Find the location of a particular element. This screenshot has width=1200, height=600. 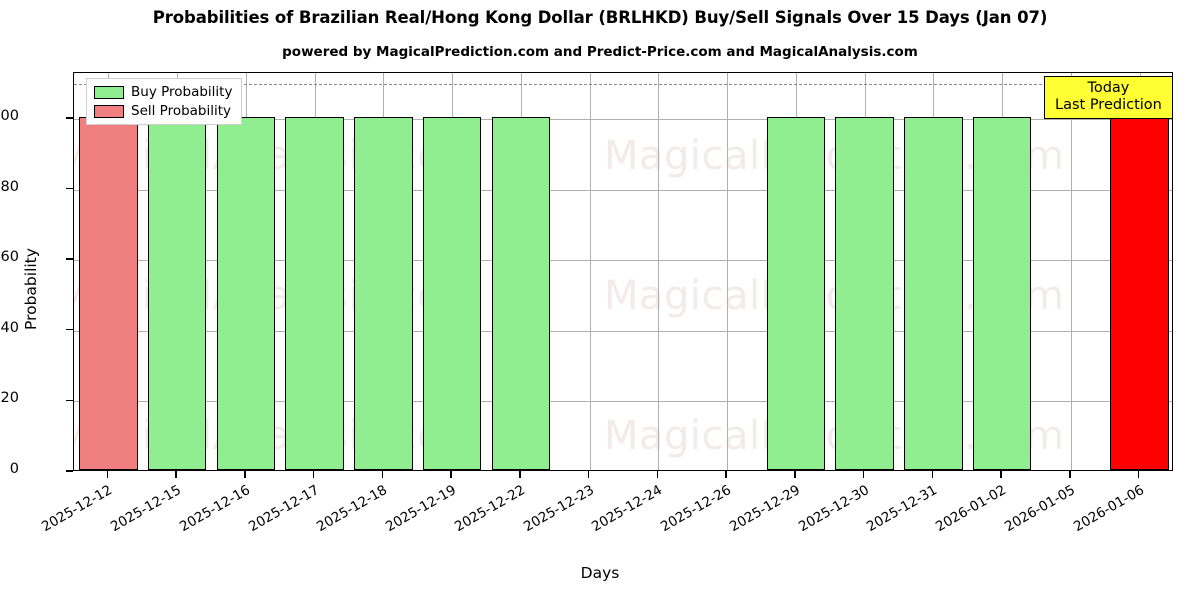

legend-label-buy: Buy Probability is located at coordinates (182, 92).